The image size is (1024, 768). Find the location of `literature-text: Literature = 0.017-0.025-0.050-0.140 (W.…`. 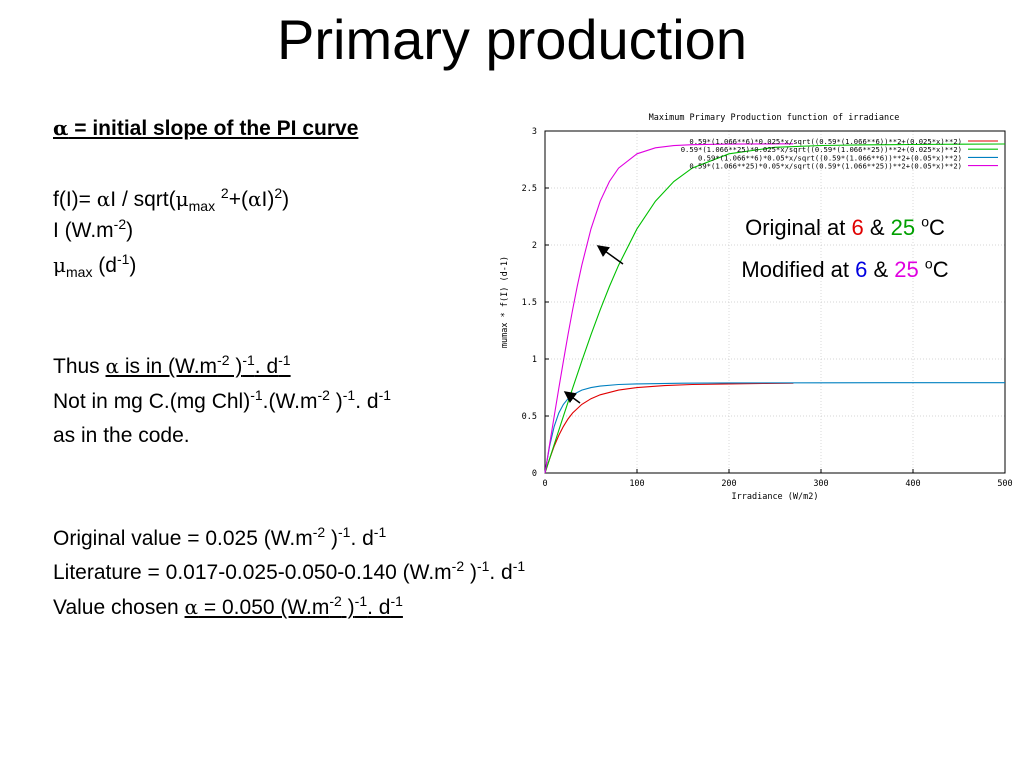

literature-text: Literature = 0.017-0.025-0.050-0.140 (W.… is located at coordinates (252, 572).